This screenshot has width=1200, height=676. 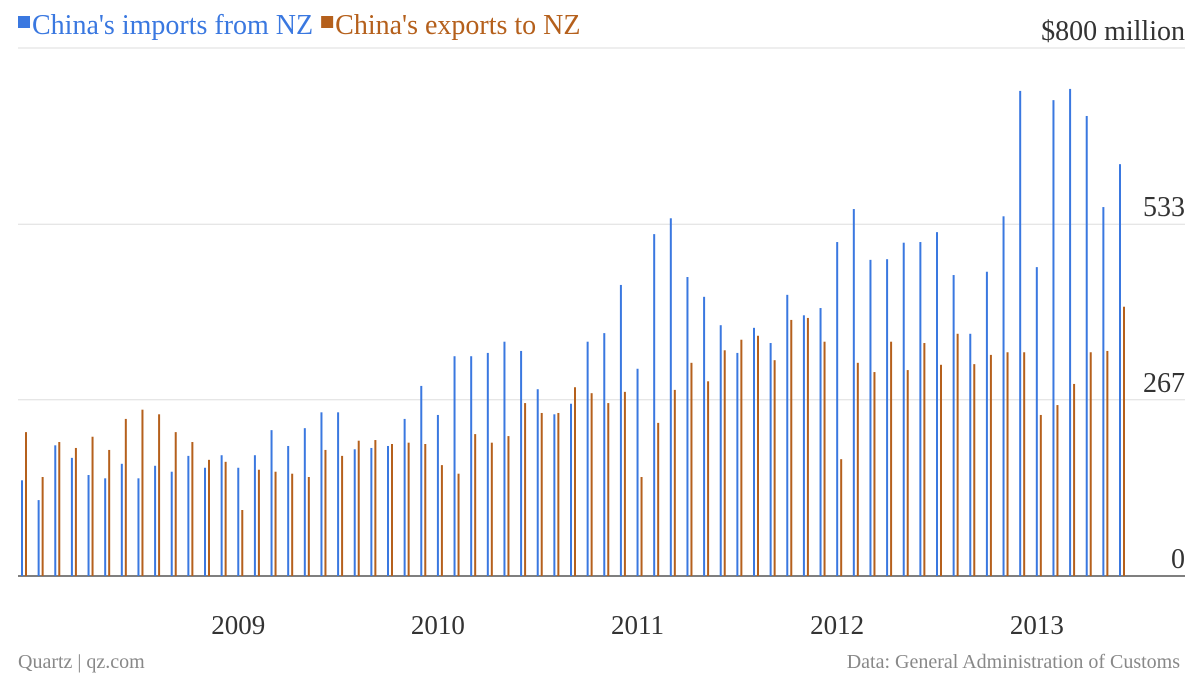 I want to click on credit: Quartz | qz.com, so click(x=81, y=662).